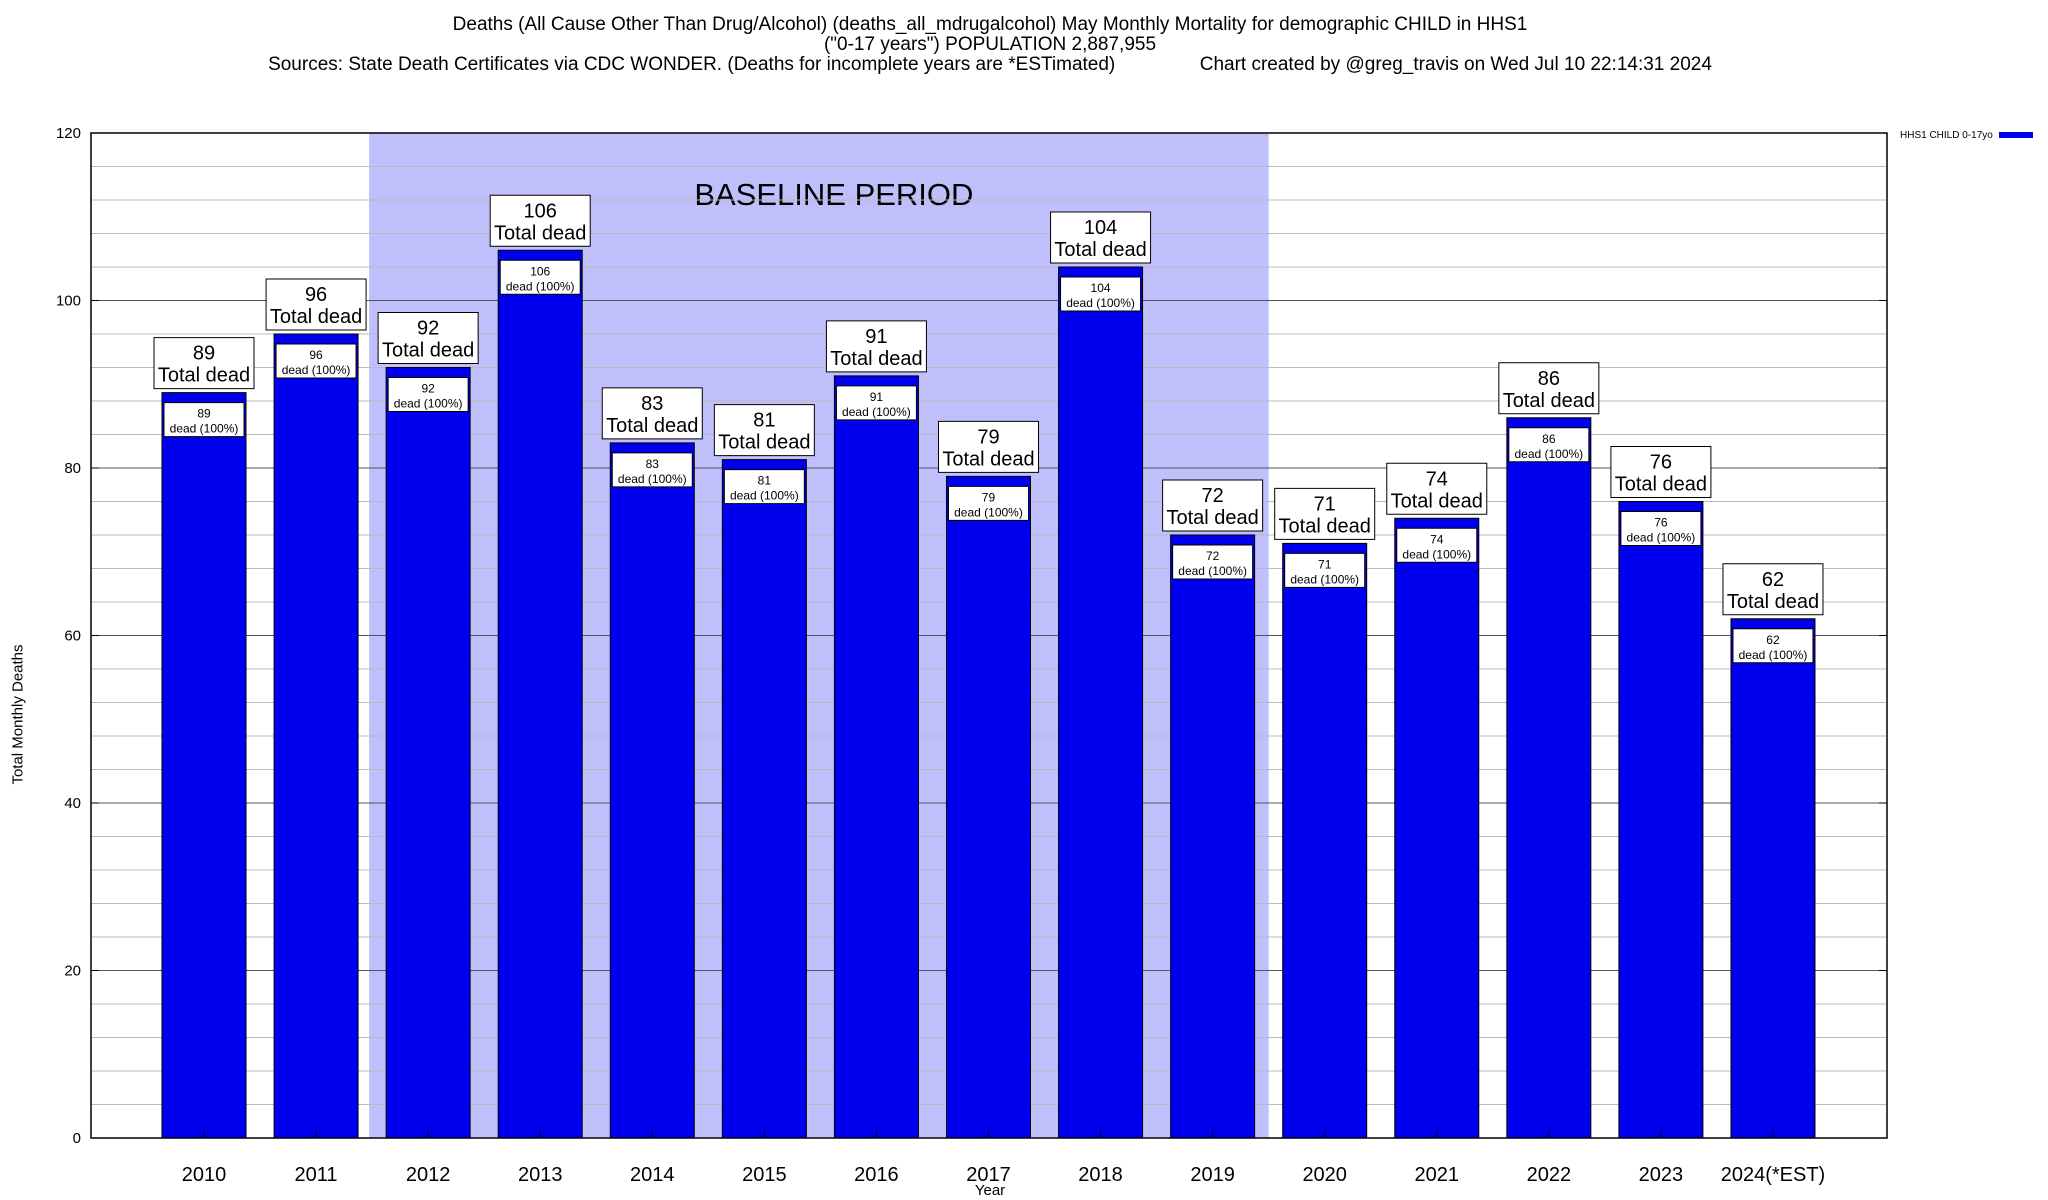 This screenshot has height=1200, width=2048. Describe the element at coordinates (1437, 828) in the screenshot. I see `bar-2021` at that location.